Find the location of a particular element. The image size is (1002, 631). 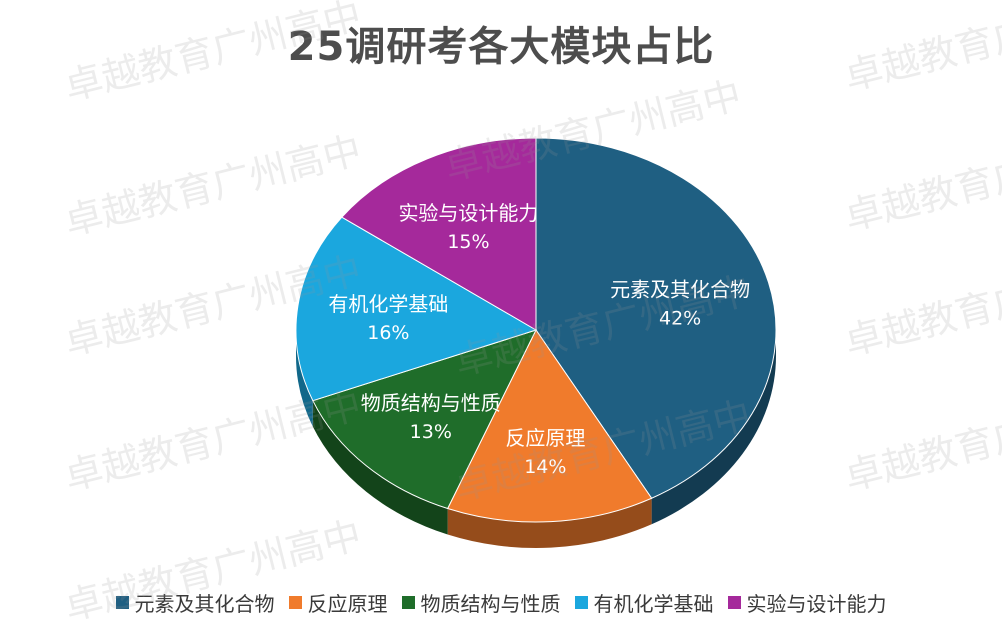

legend-item: 实验与设计能力 is located at coordinates (807, 602).